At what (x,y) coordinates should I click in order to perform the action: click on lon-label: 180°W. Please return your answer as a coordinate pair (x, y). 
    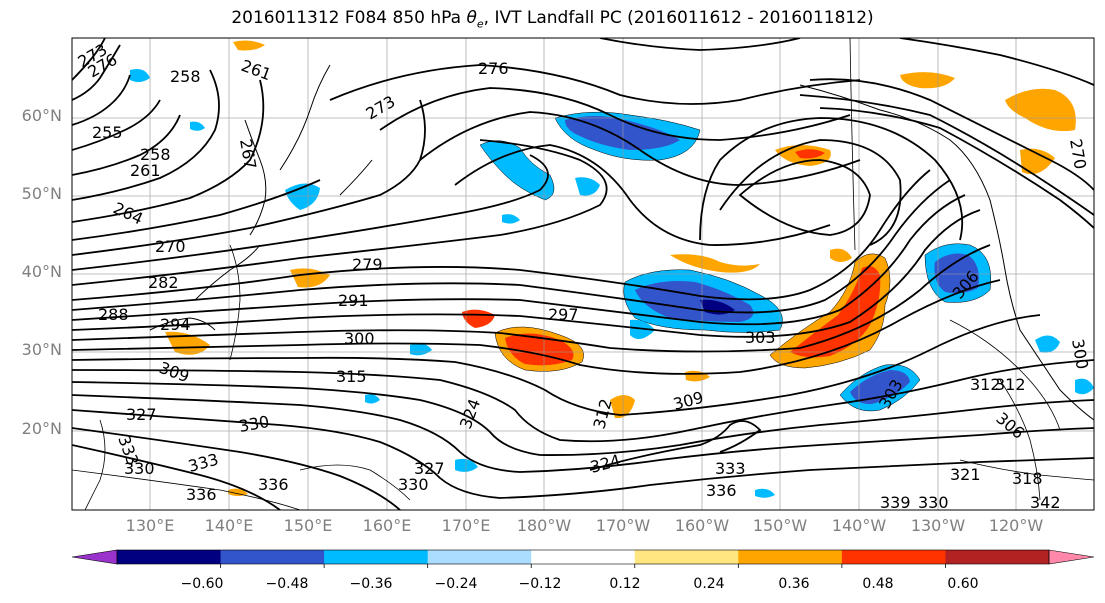
    Looking at the image, I should click on (544, 525).